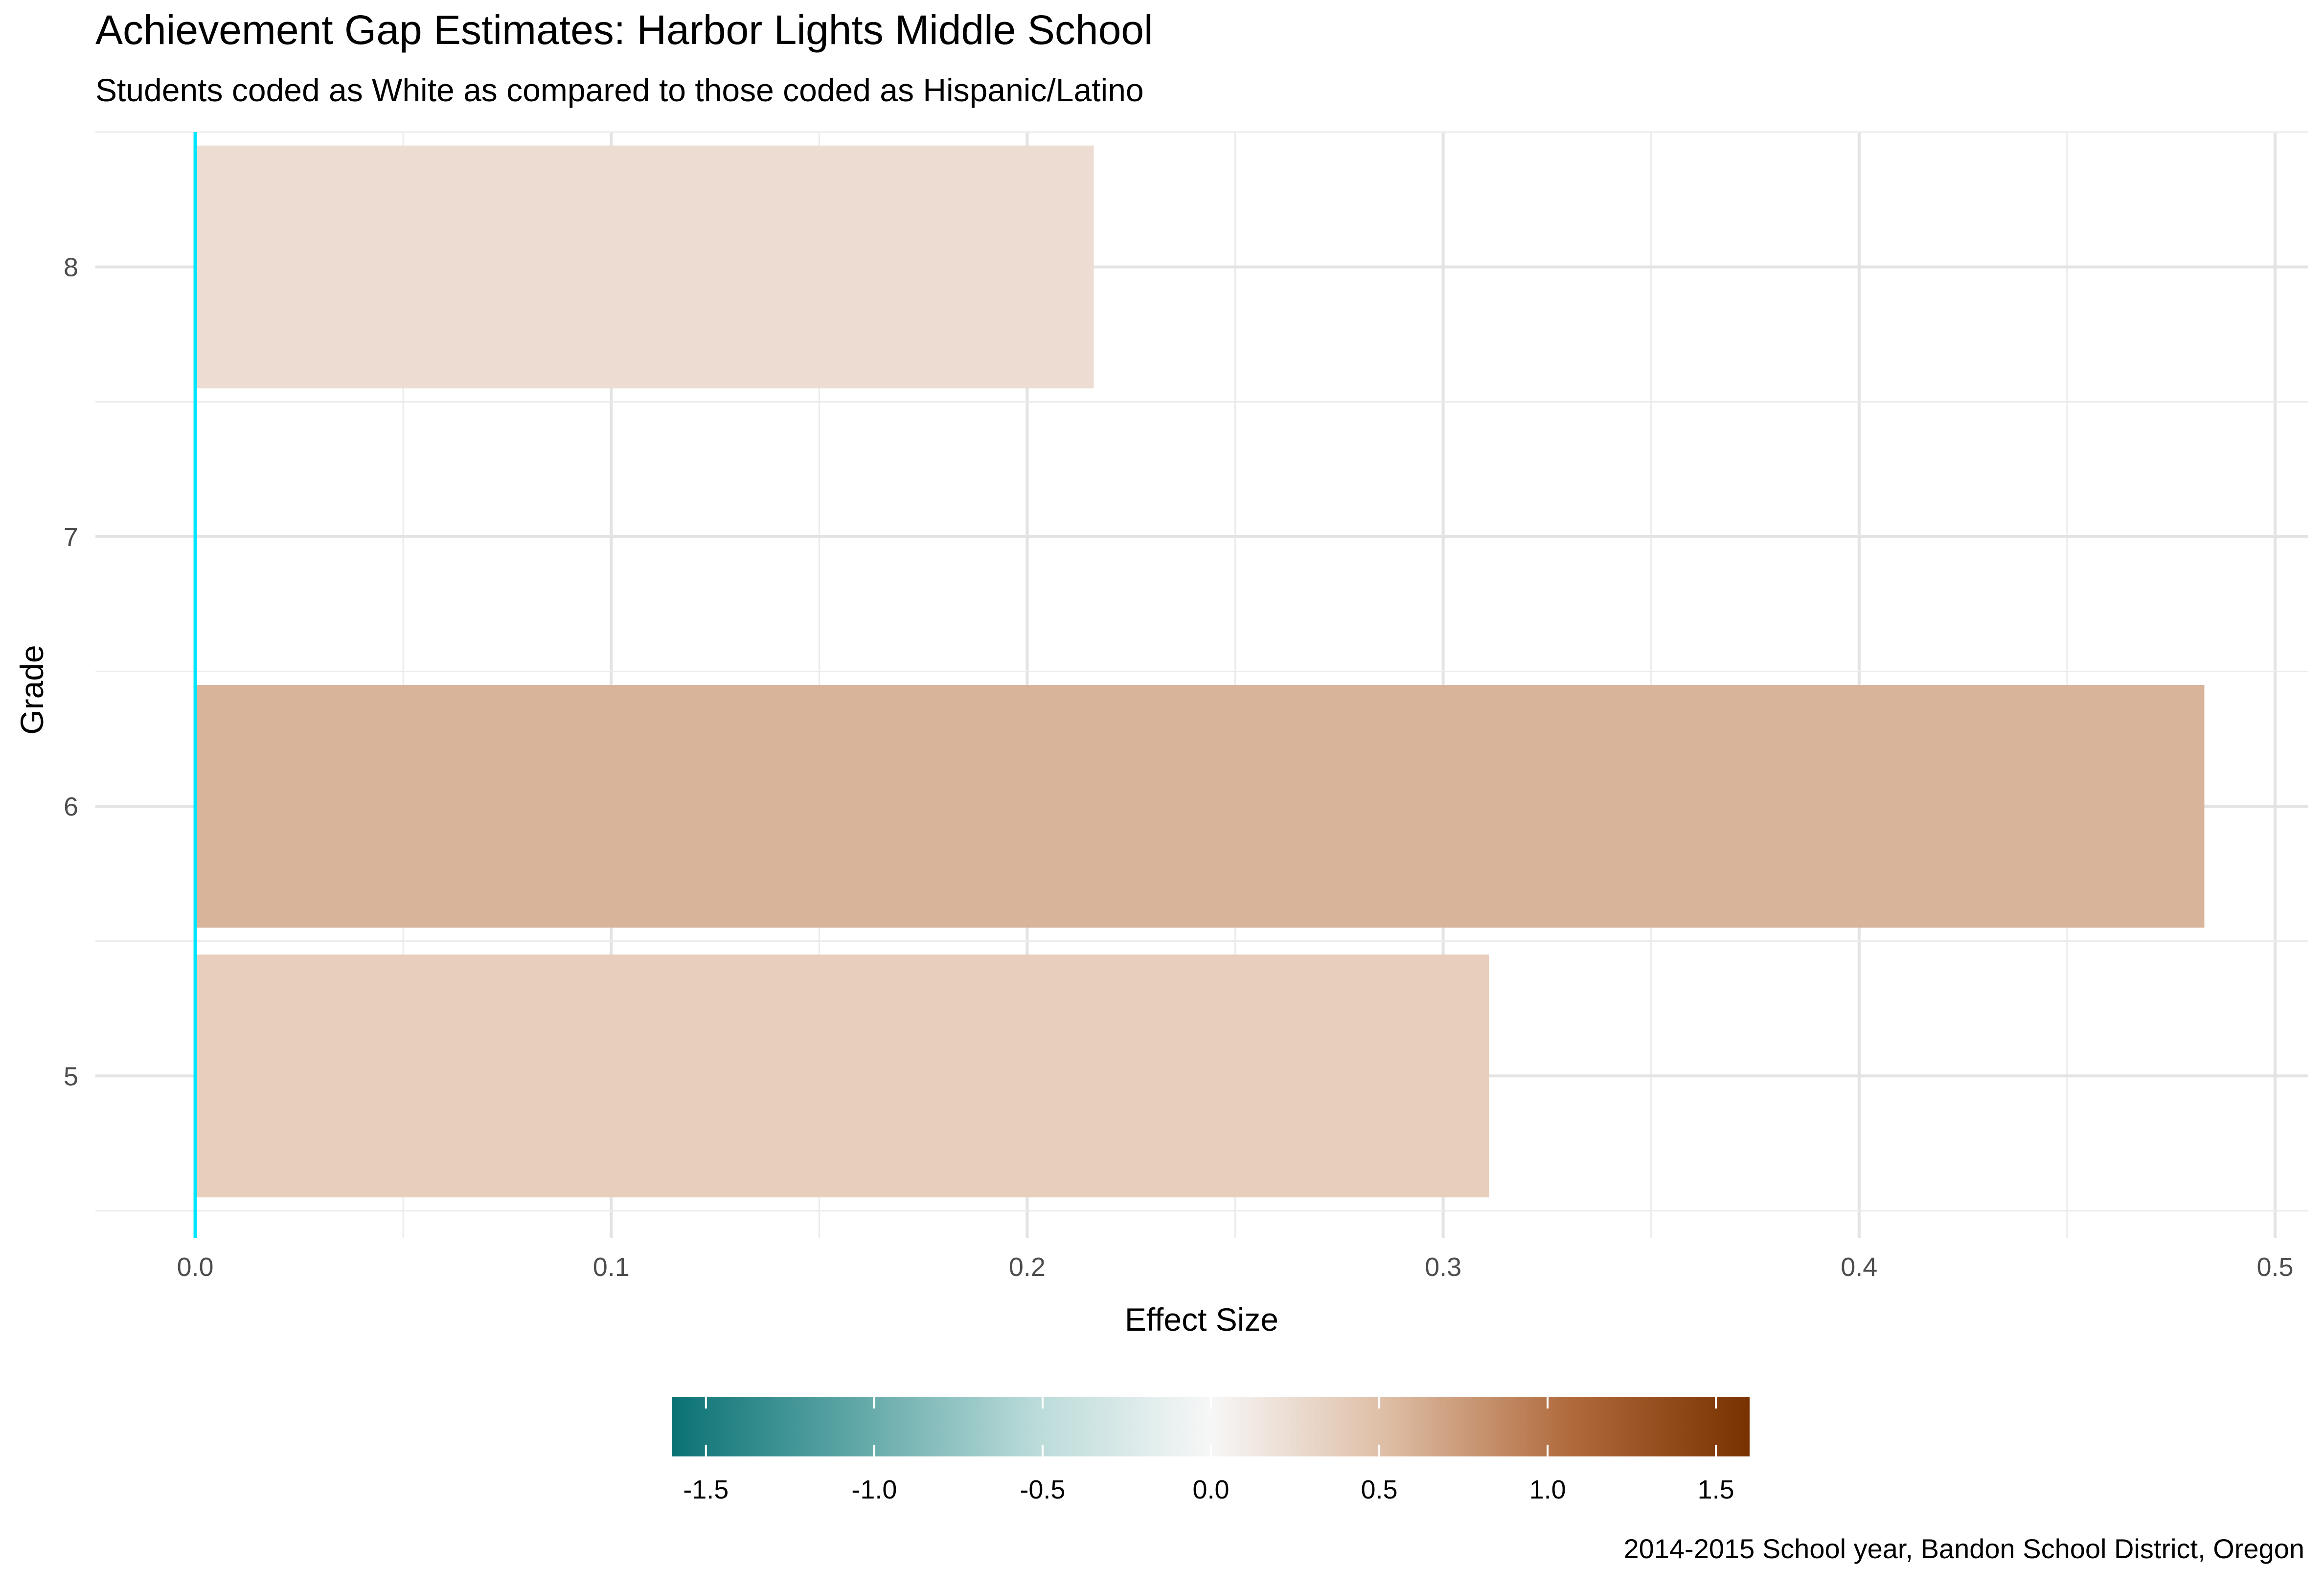 The width and height of the screenshot is (2324, 1590). I want to click on color-legend: -1.5 -1.0 -0.5 0.0 0.5 1.0 1.5, so click(1211, 1451).